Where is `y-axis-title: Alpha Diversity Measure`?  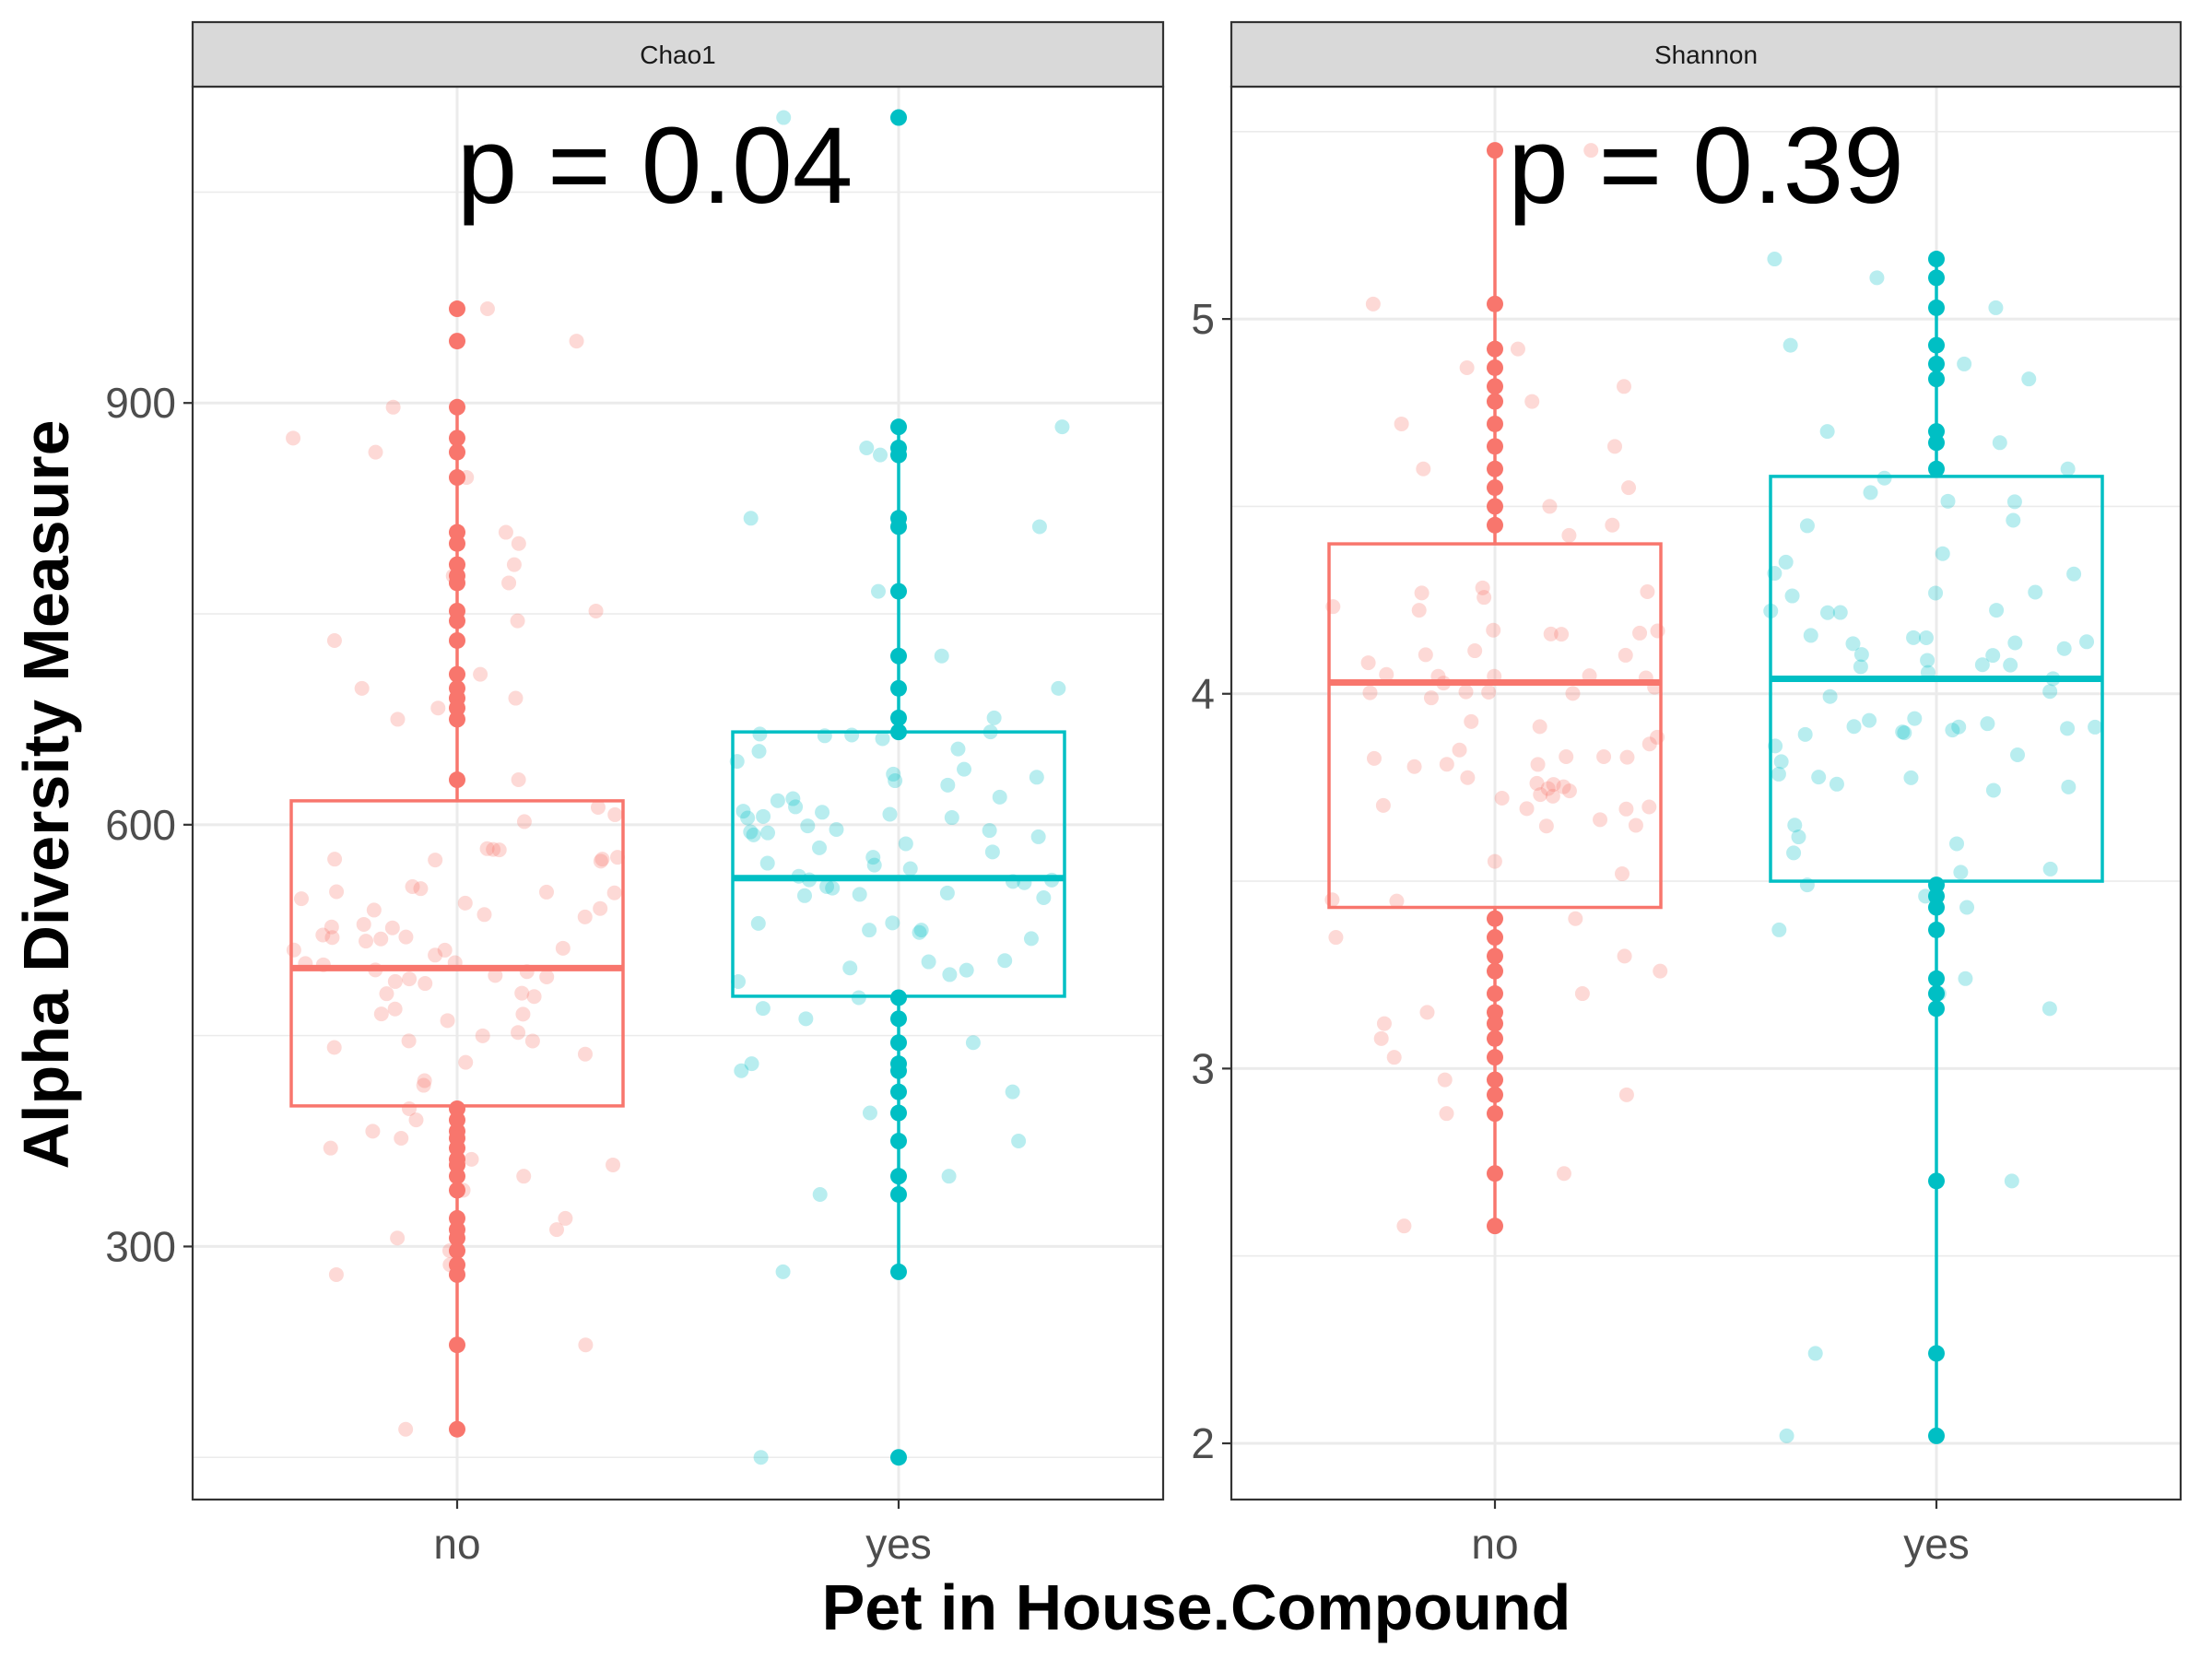 y-axis-title: Alpha Diversity Measure is located at coordinates (46, 794).